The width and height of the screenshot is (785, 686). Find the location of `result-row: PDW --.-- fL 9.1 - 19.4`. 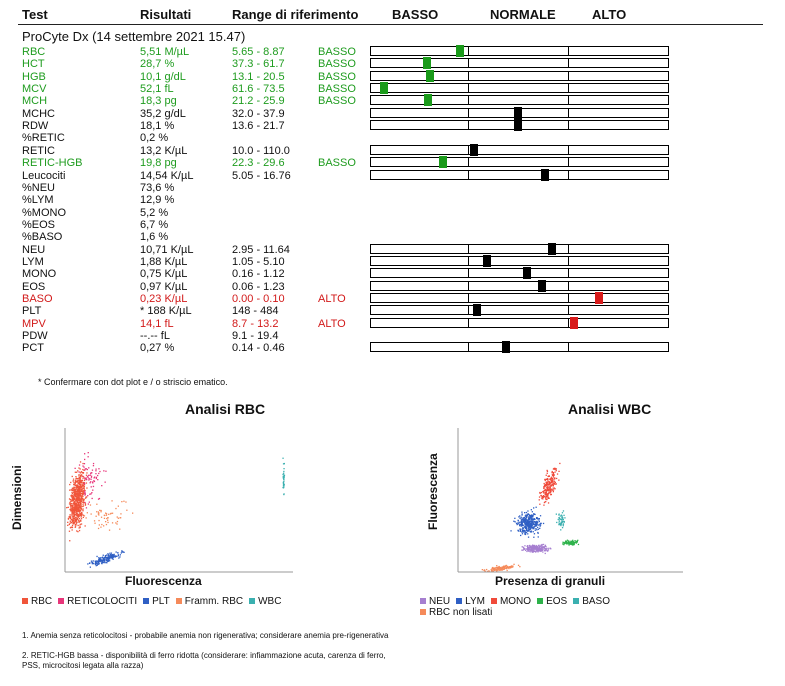

result-row: PDW --.-- fL 9.1 - 19.4 is located at coordinates (392, 336).